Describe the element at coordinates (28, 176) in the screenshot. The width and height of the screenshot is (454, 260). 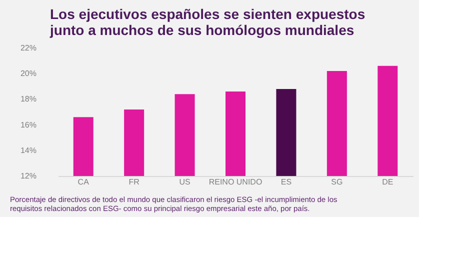
I see `y-tick-label: 12%` at that location.